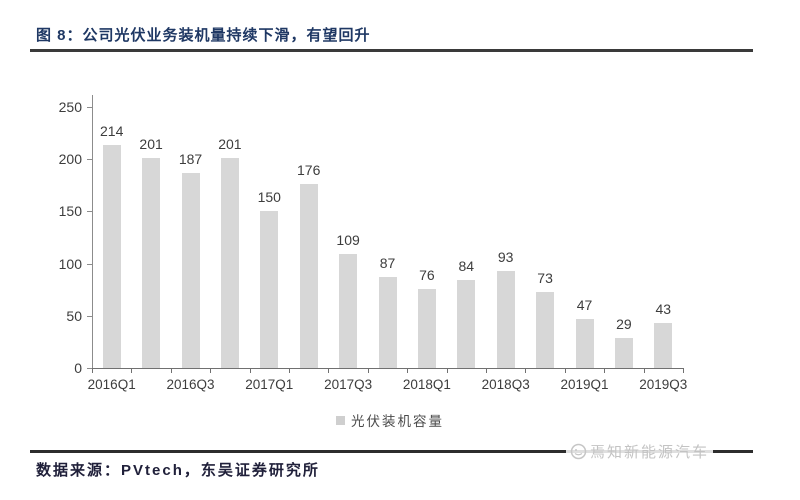 The height and width of the screenshot is (500, 800). I want to click on x-tick-label: 2016Q1, so click(111, 384).